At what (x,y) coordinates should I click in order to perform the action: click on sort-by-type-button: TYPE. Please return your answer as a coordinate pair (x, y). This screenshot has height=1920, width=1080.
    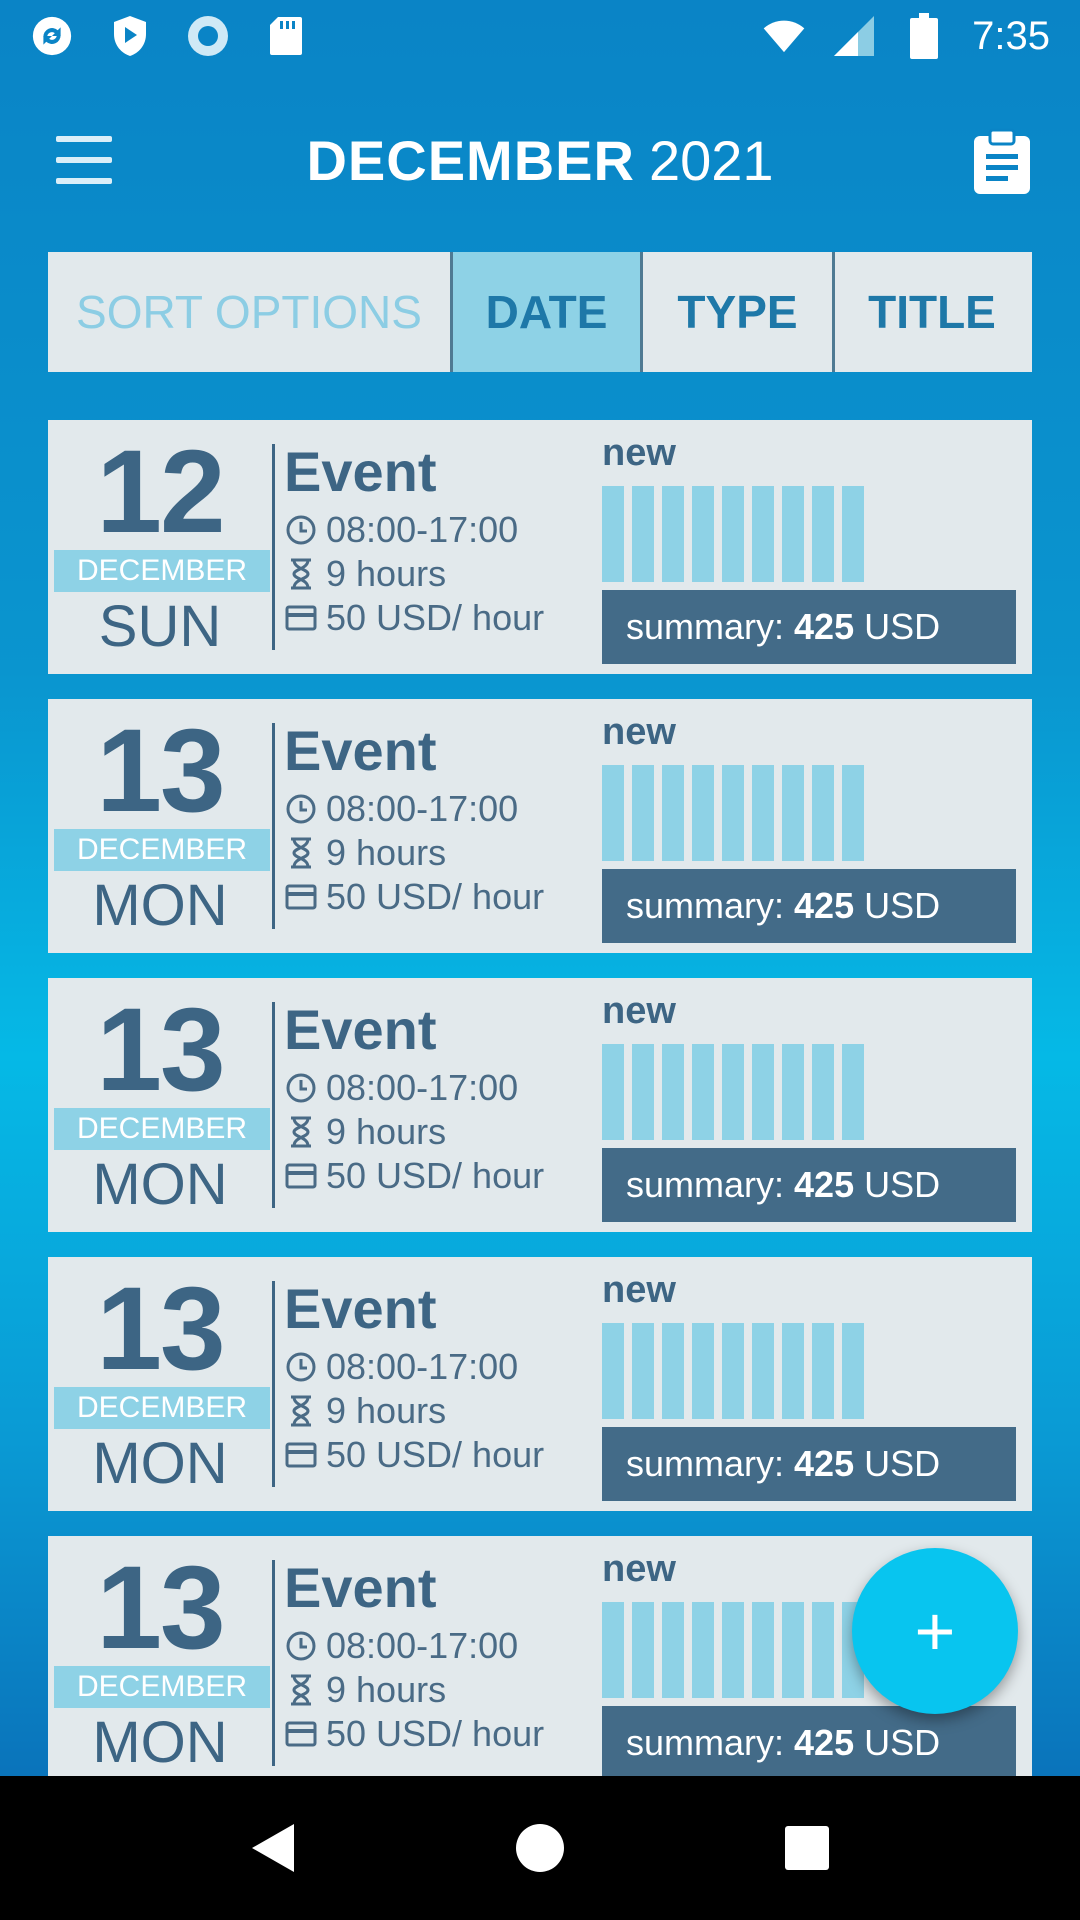
    Looking at the image, I should click on (739, 312).